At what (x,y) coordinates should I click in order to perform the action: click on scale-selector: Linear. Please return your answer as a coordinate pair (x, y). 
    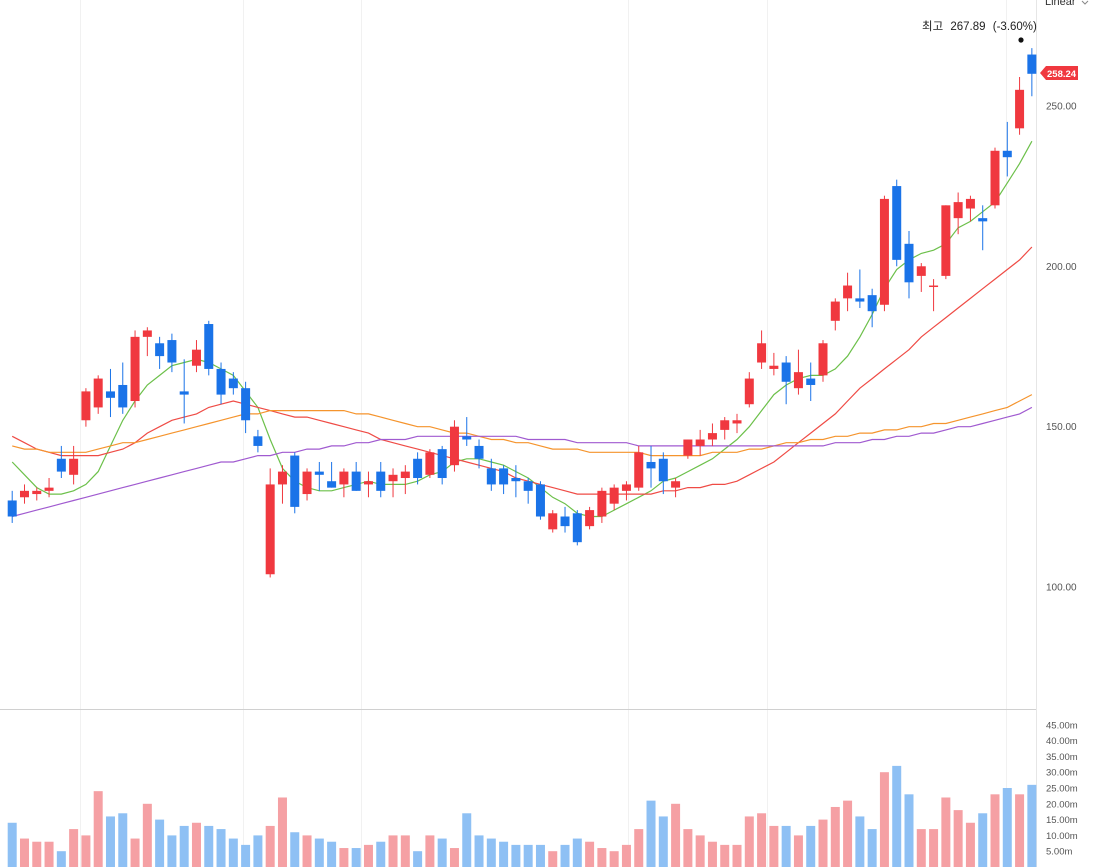
    Looking at the image, I should click on (1067, 4).